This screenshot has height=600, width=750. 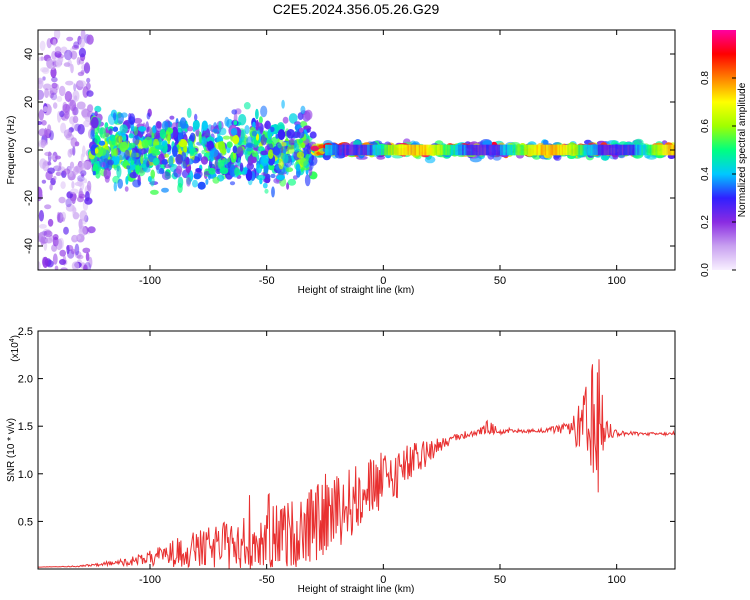 I want to click on snr-y-tick-label: 1.0, so click(x=25, y=475).